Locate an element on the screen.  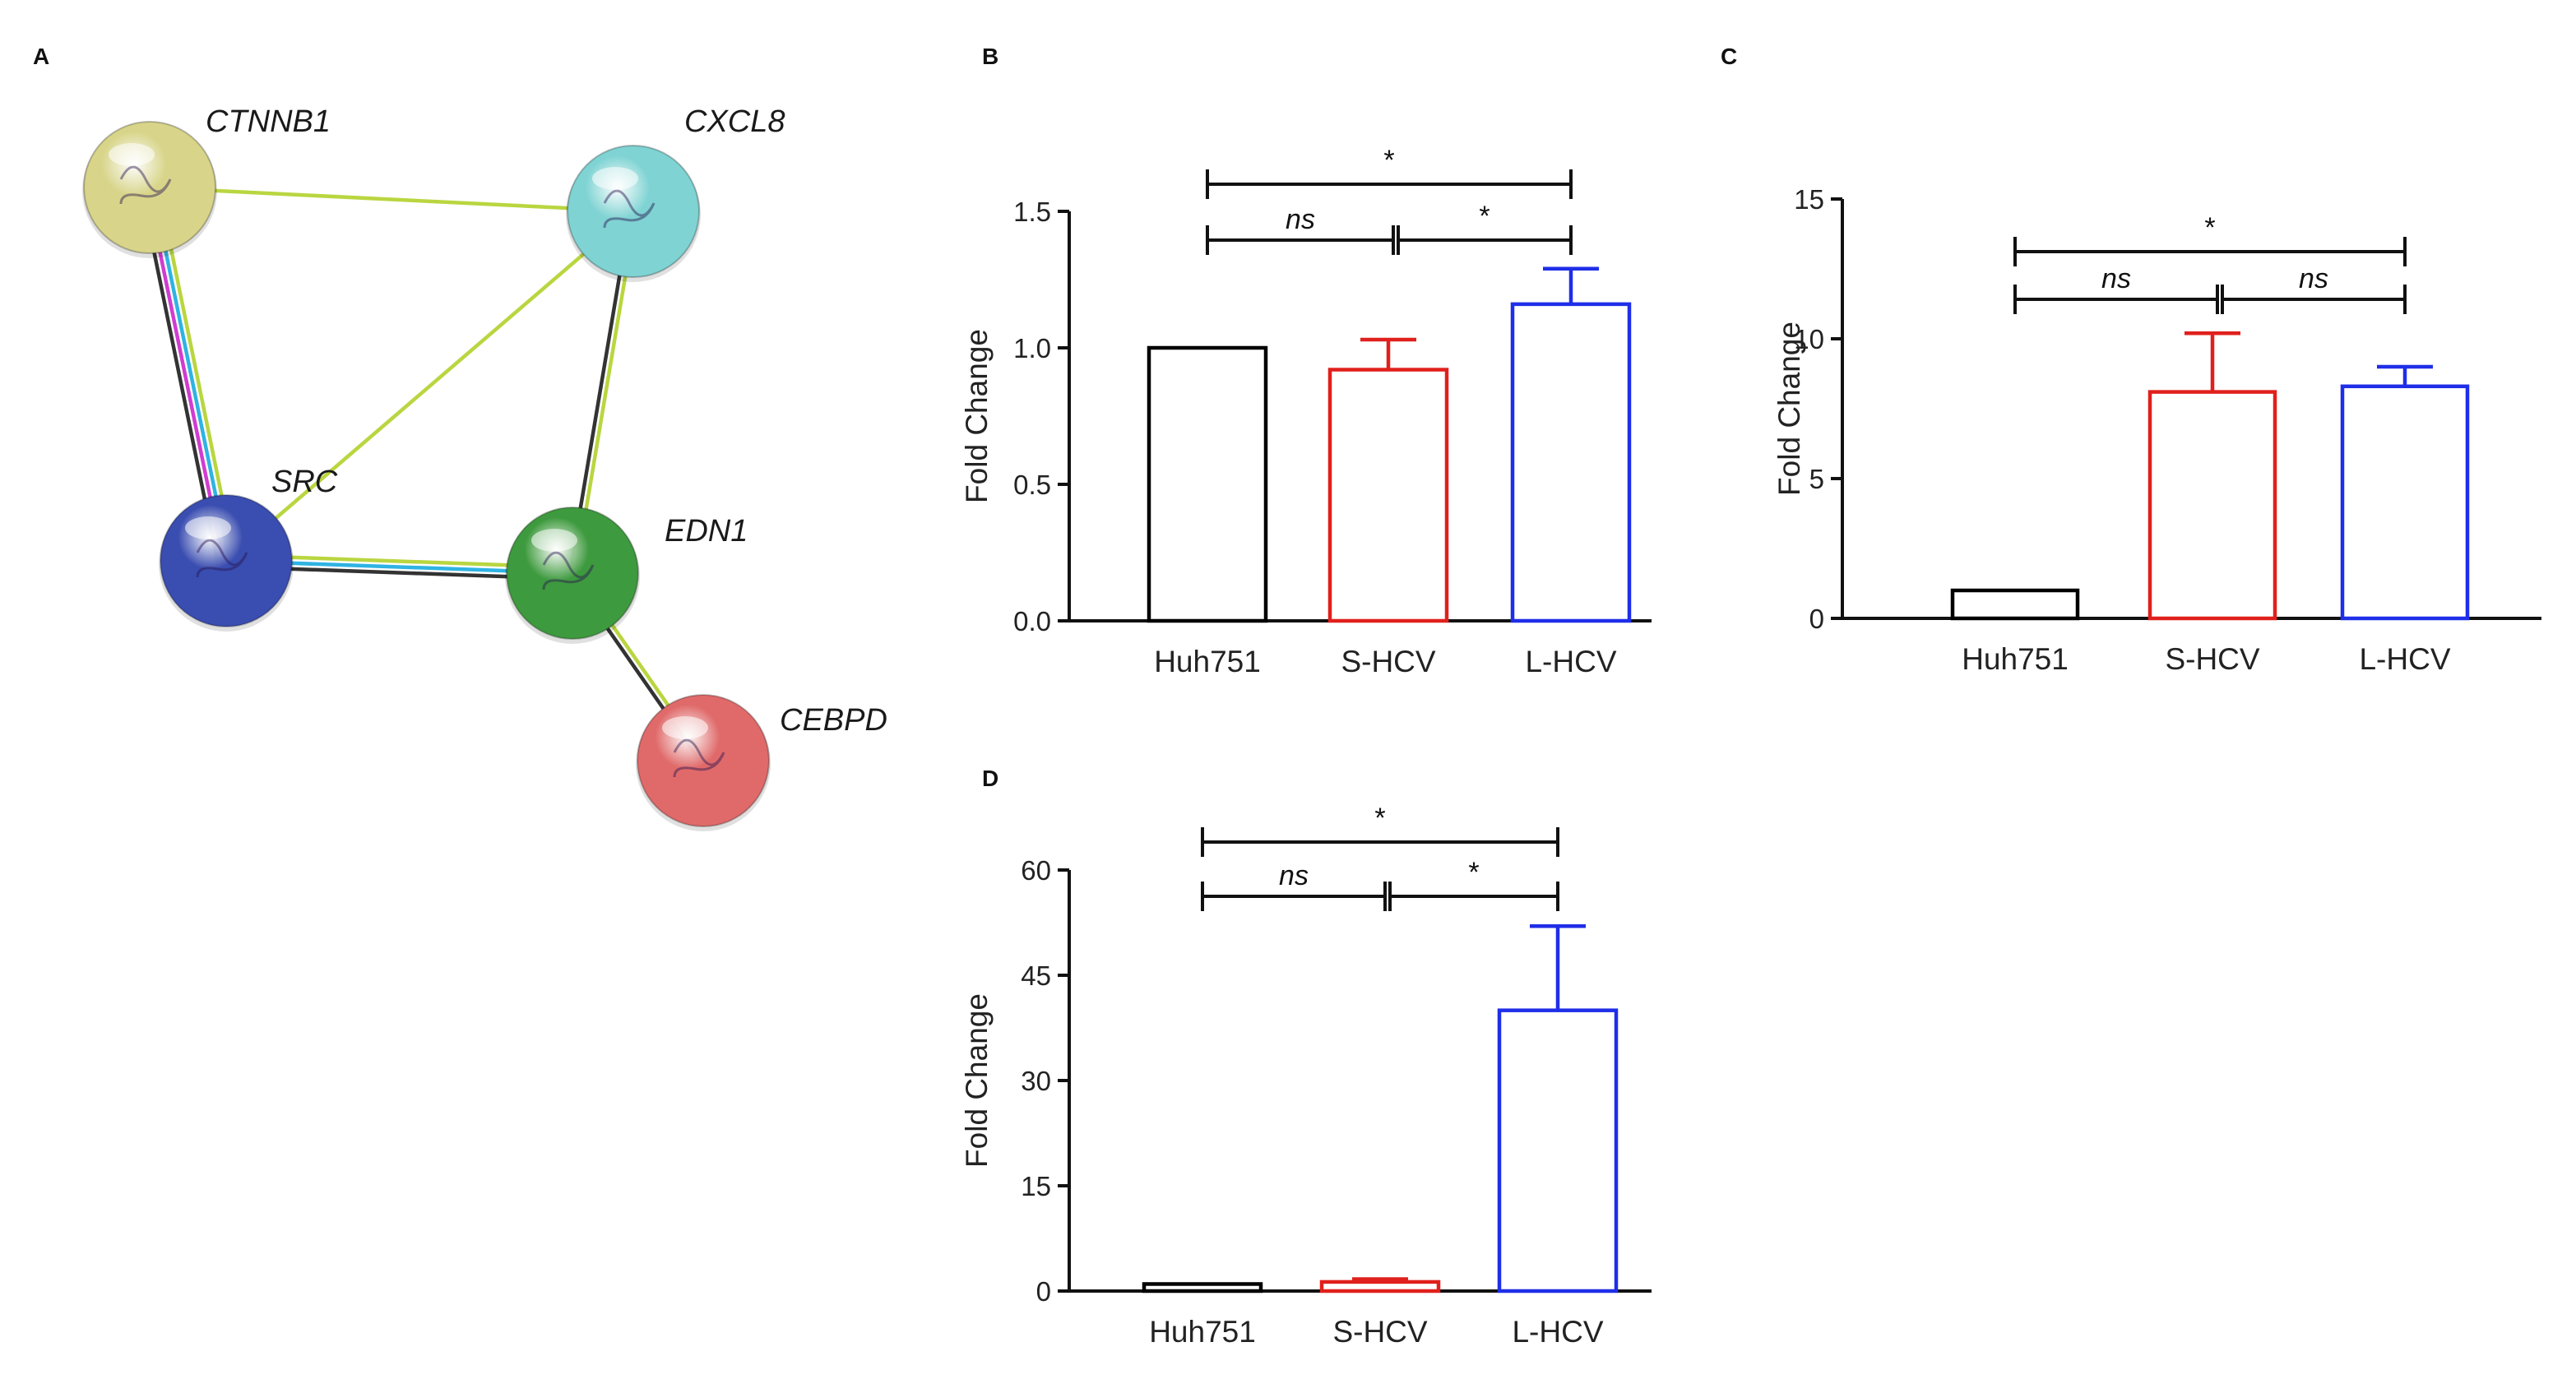
y-tick-label: 0.0 is located at coordinates (1032, 621).